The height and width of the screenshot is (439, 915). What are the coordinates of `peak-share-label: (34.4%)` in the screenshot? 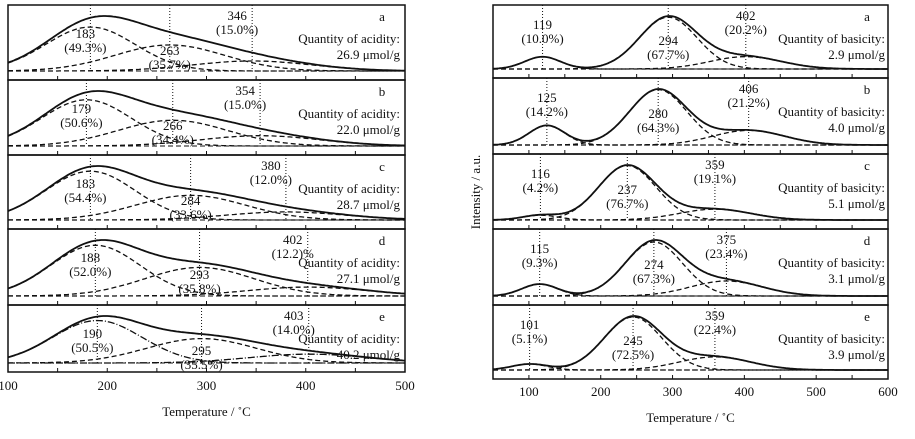 It's located at (173, 139).